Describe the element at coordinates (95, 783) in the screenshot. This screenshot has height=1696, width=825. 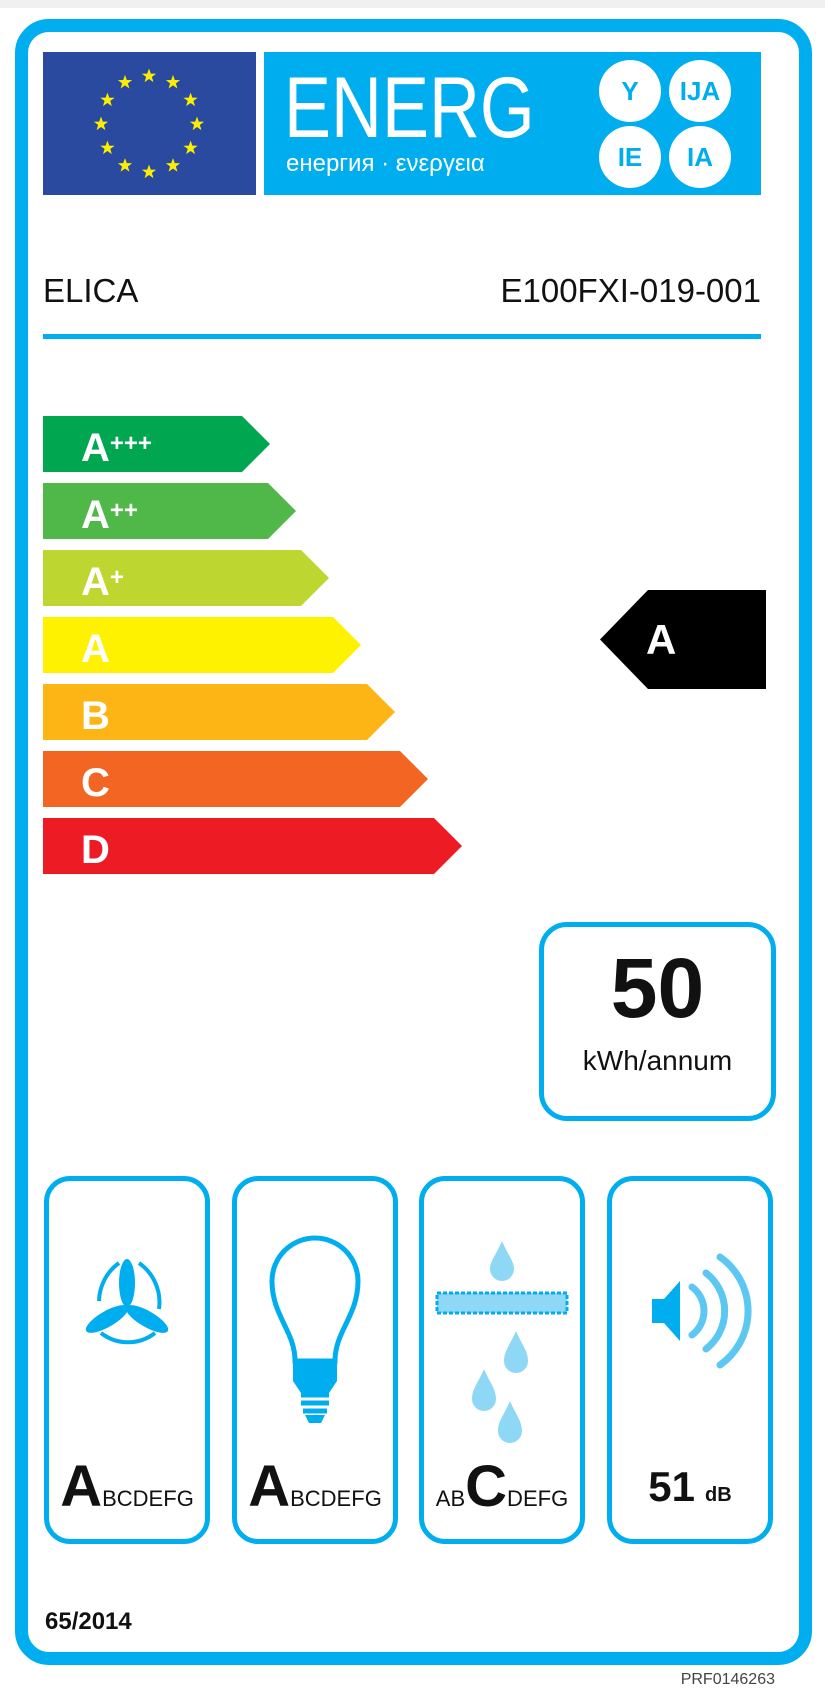
I see `class-letter: C` at that location.